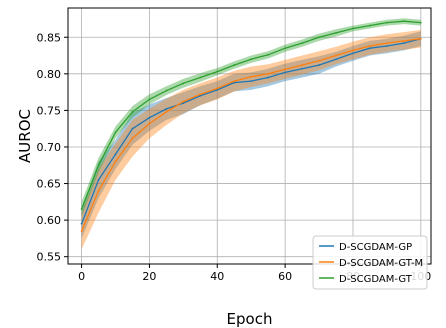 The height and width of the screenshot is (328, 446). I want to click on legend-label-gp: D-SCGDAM-GP, so click(375, 247).